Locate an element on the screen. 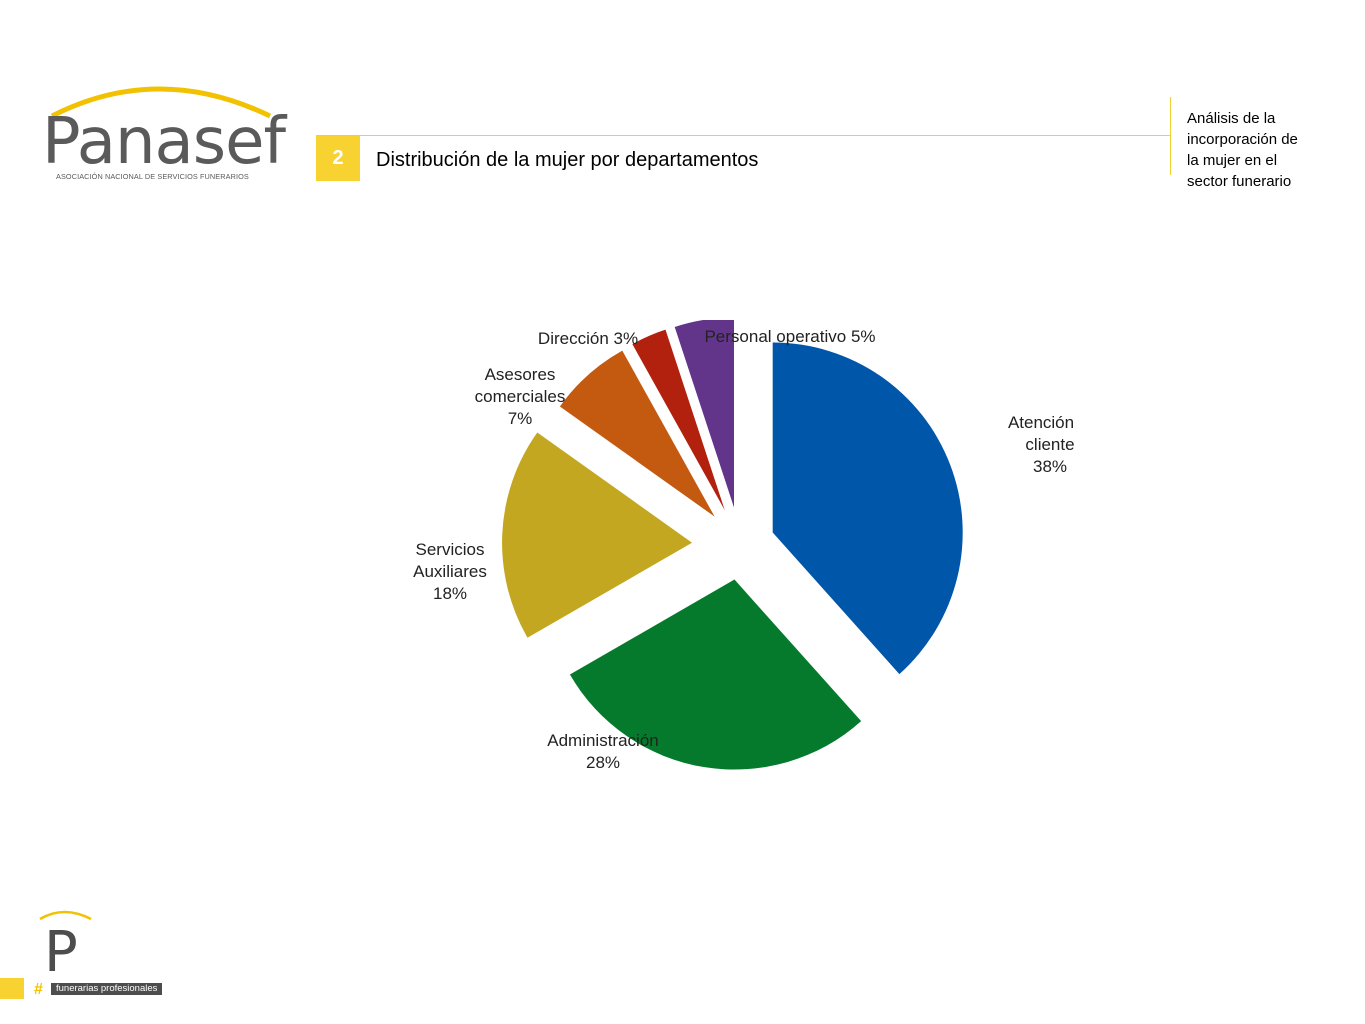 The height and width of the screenshot is (1024, 1365). side-note-line: la mujer en el is located at coordinates (1232, 160).